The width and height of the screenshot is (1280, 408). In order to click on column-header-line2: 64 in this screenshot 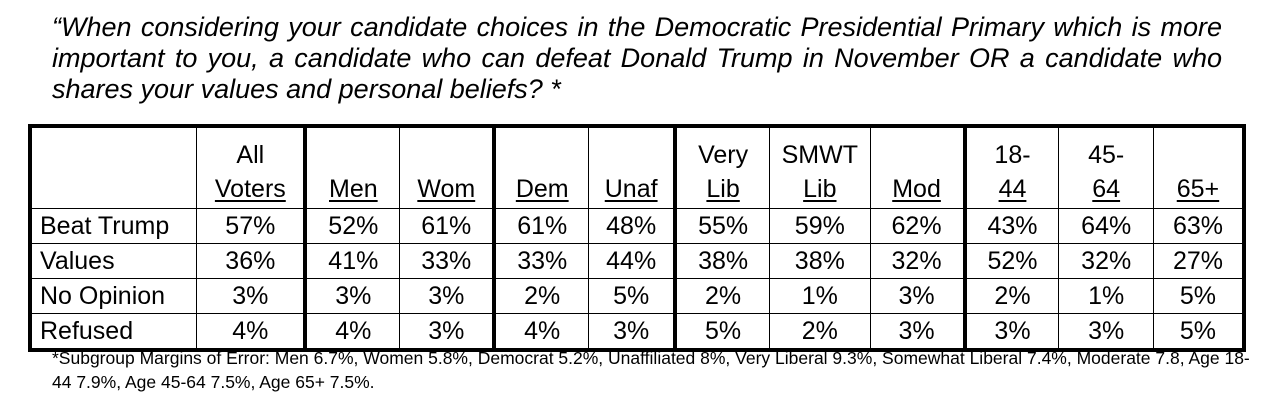, I will do `click(1106, 189)`.